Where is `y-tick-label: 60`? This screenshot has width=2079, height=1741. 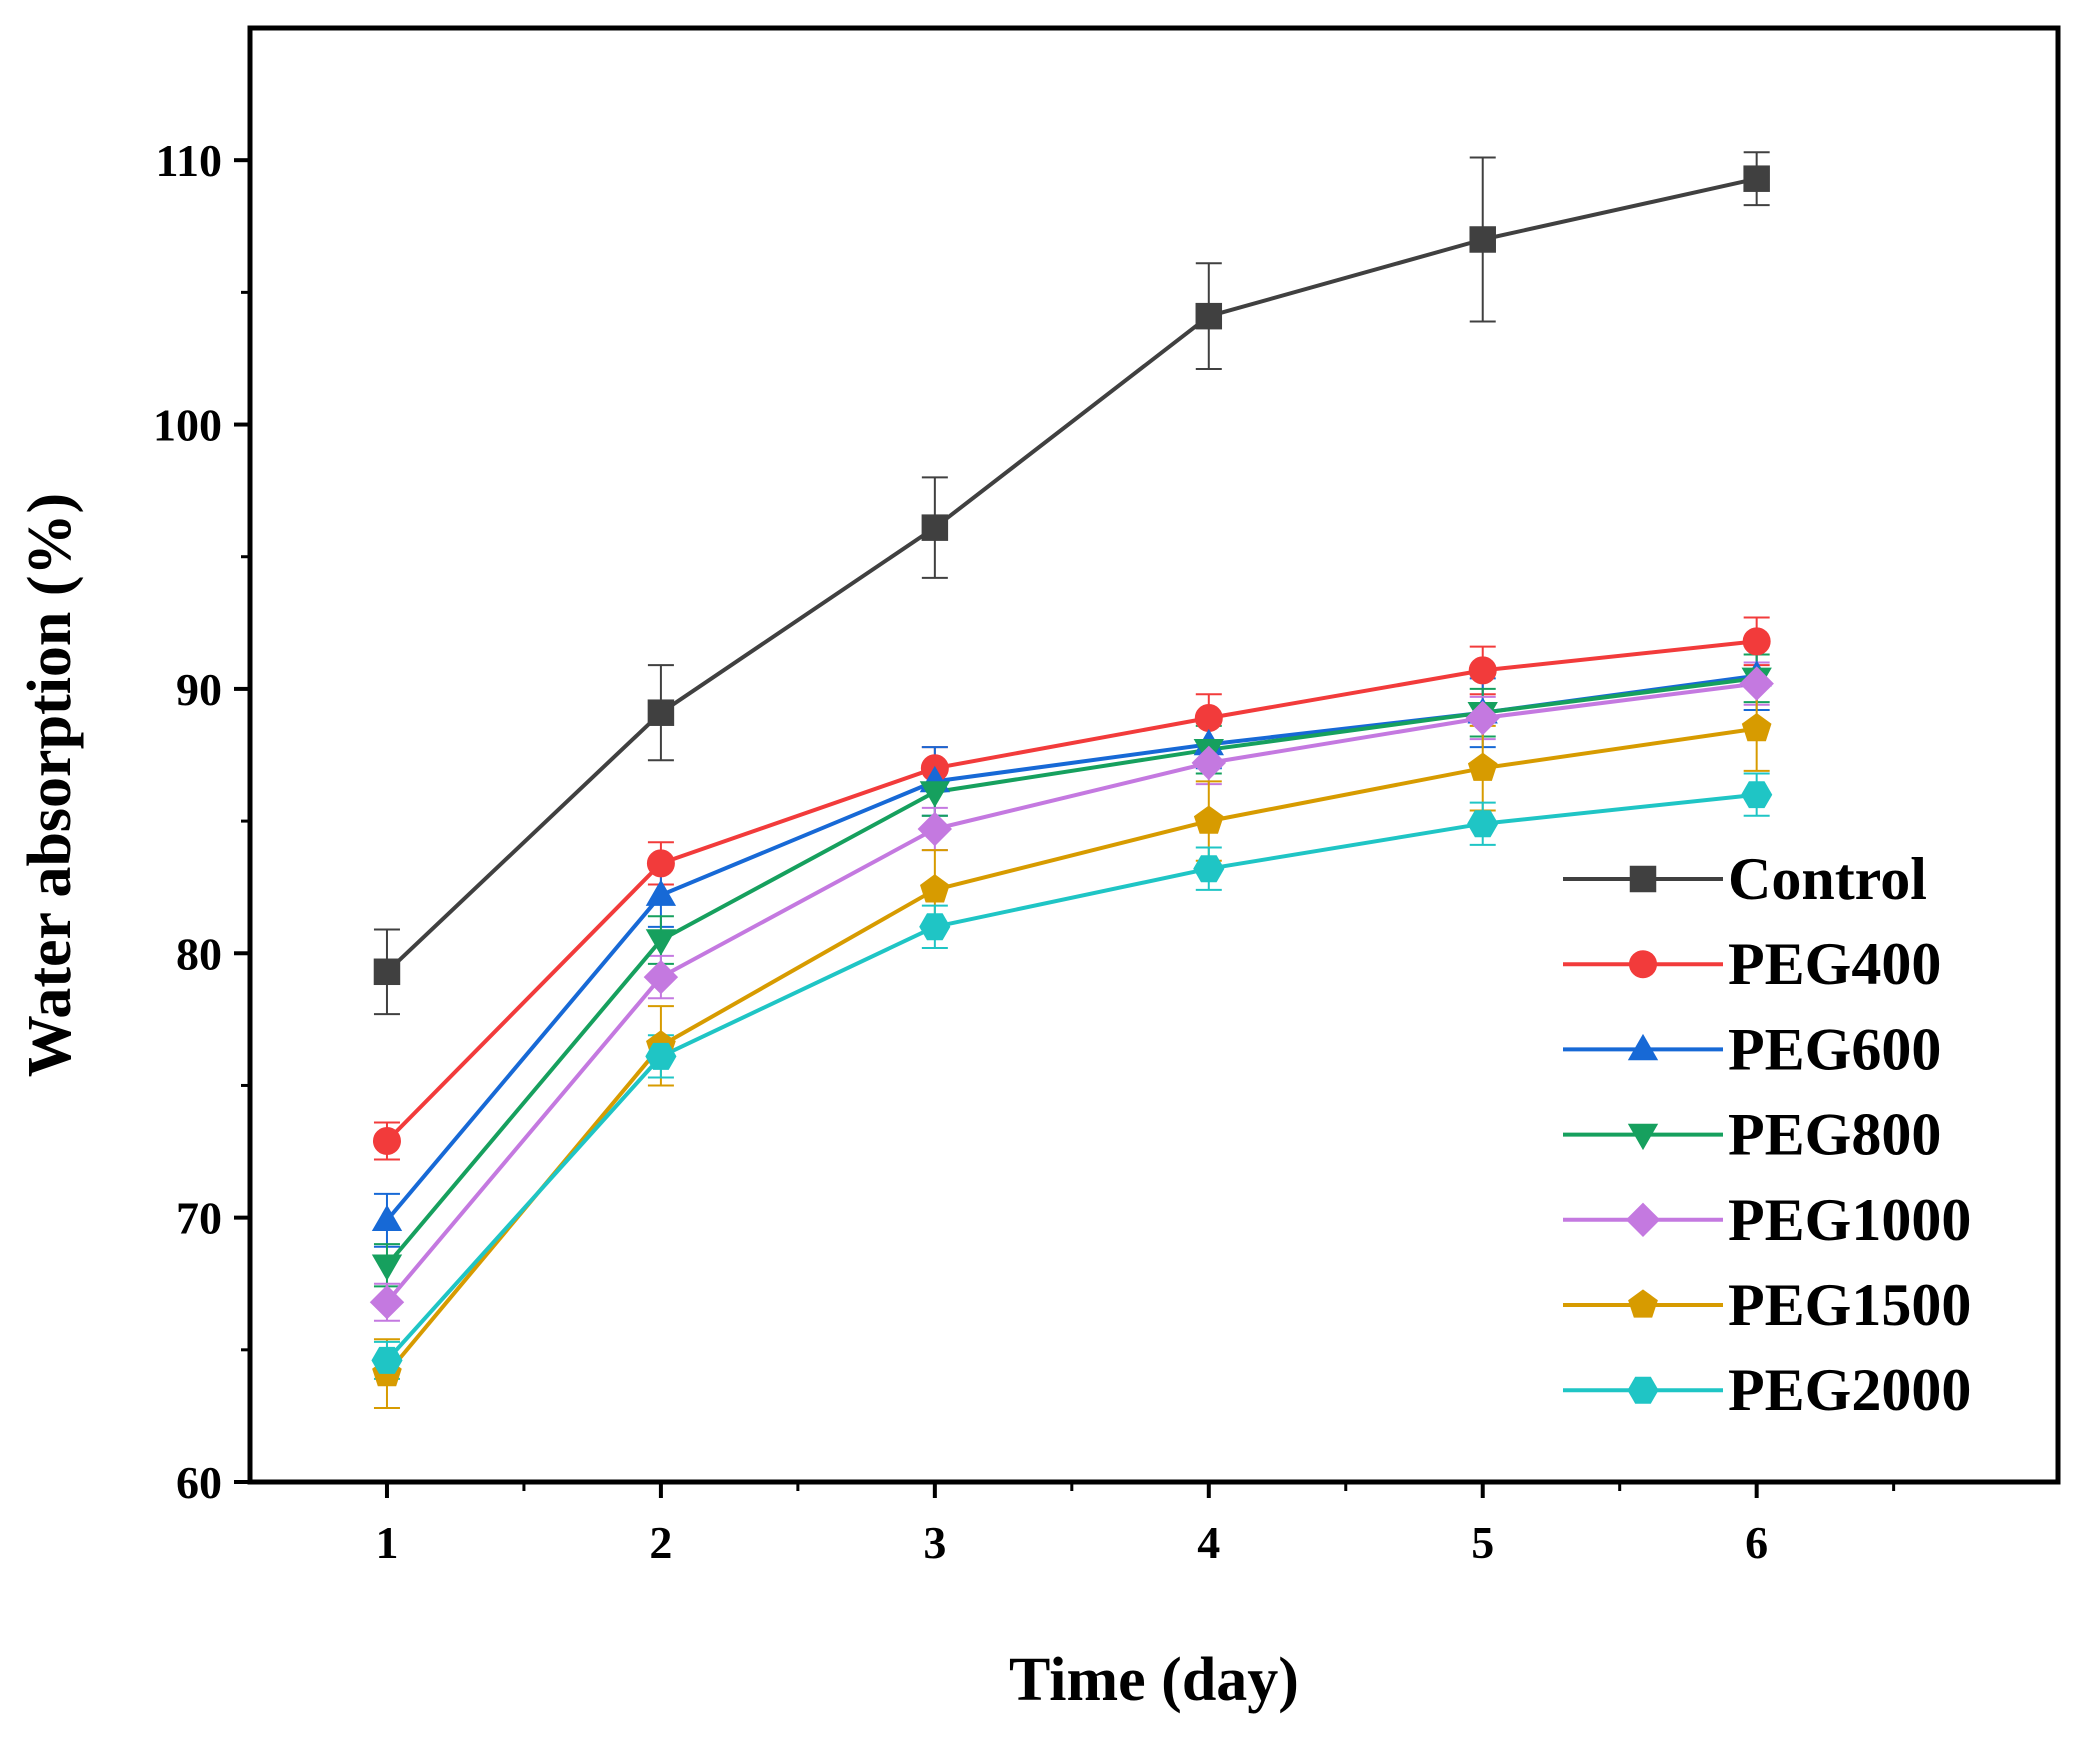
y-tick-label: 60 is located at coordinates (199, 1482).